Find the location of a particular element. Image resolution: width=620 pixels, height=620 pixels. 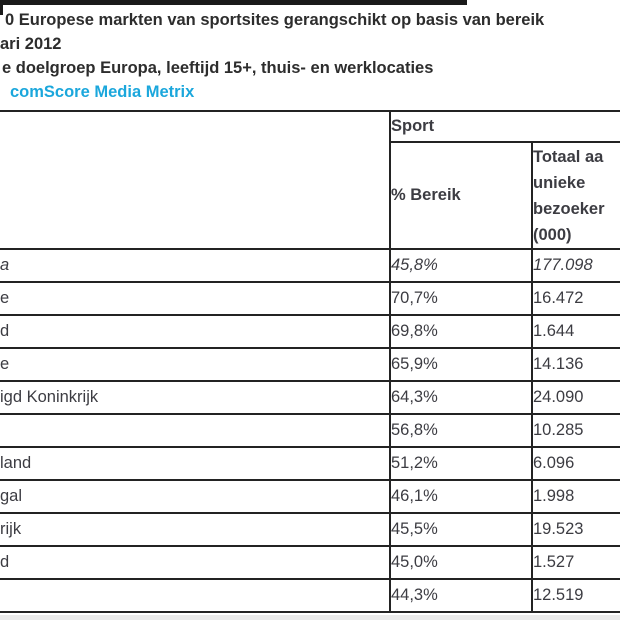

total-visitors-cell: 6.096 is located at coordinates (575, 463).